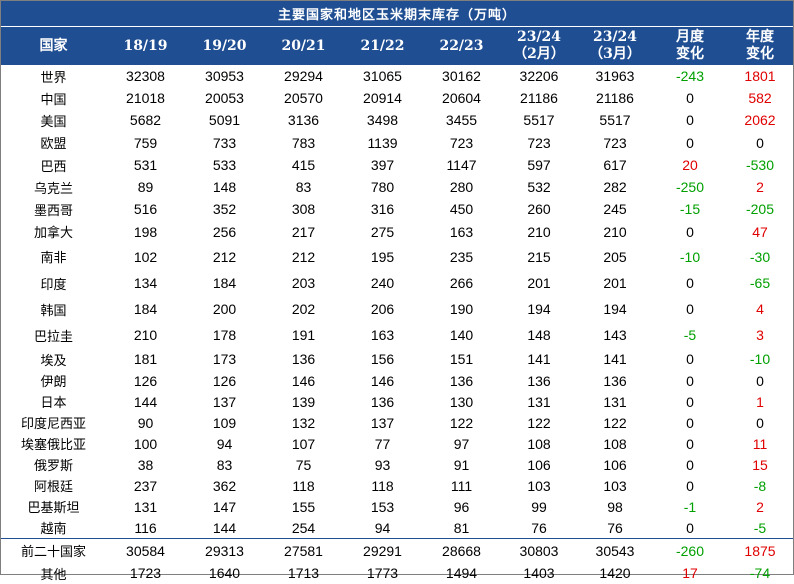 The height and width of the screenshot is (584, 794). Describe the element at coordinates (145, 527) in the screenshot. I see `stock-value: 116` at that location.